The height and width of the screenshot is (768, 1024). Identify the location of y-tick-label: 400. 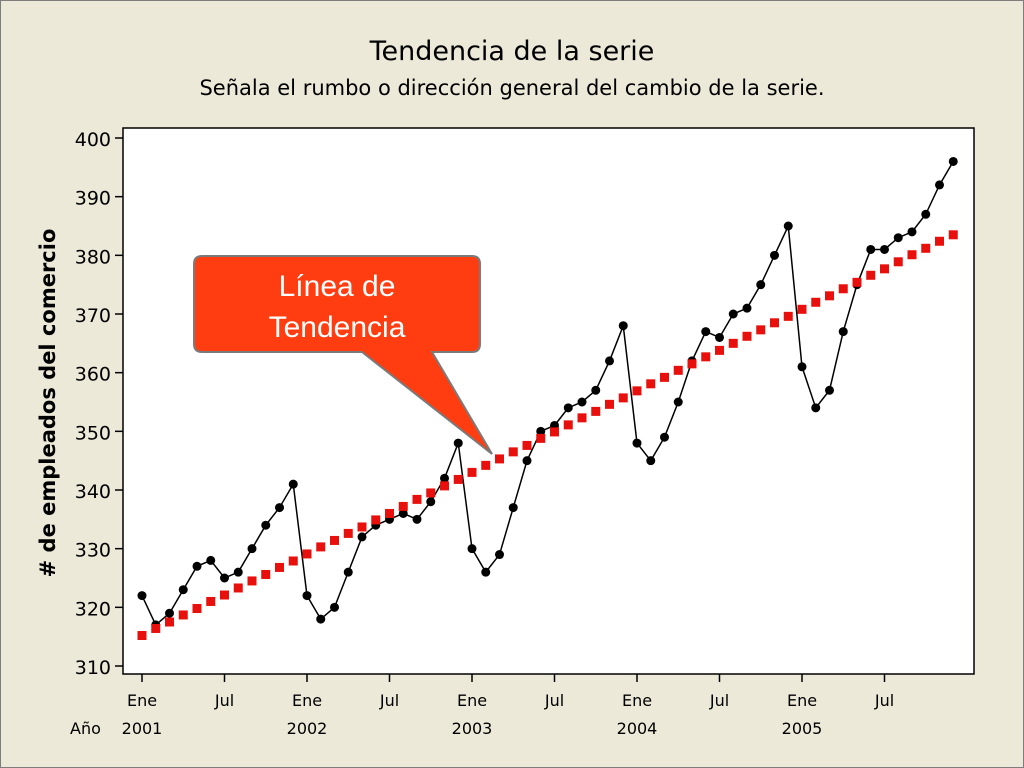
(93, 140).